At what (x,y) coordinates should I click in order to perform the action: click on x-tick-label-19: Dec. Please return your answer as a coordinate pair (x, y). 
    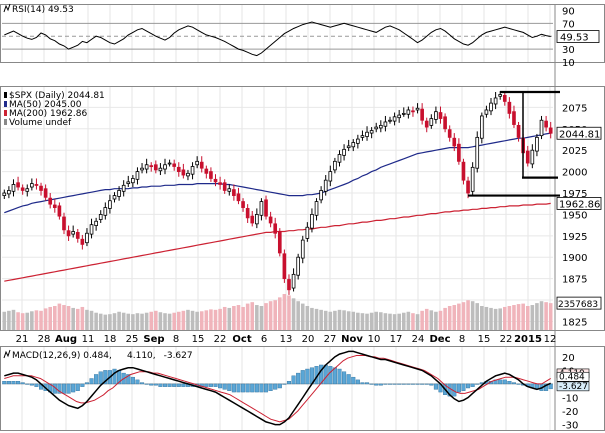
    Looking at the image, I should click on (439, 339).